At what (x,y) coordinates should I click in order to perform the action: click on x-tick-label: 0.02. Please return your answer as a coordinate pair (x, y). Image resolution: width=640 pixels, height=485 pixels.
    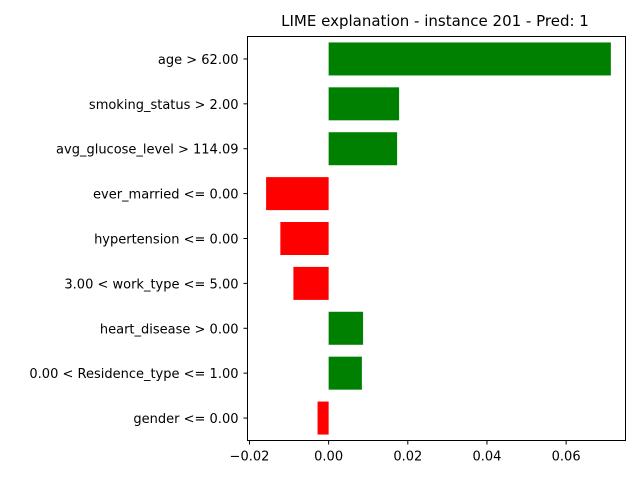
    Looking at the image, I should click on (407, 457).